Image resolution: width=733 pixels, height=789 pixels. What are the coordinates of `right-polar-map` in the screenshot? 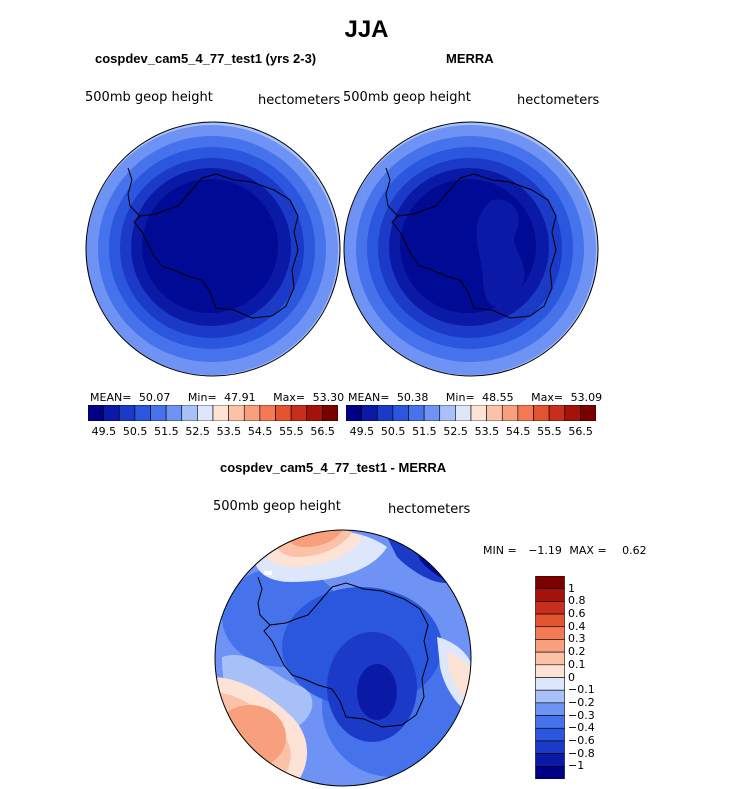 It's located at (471, 249).